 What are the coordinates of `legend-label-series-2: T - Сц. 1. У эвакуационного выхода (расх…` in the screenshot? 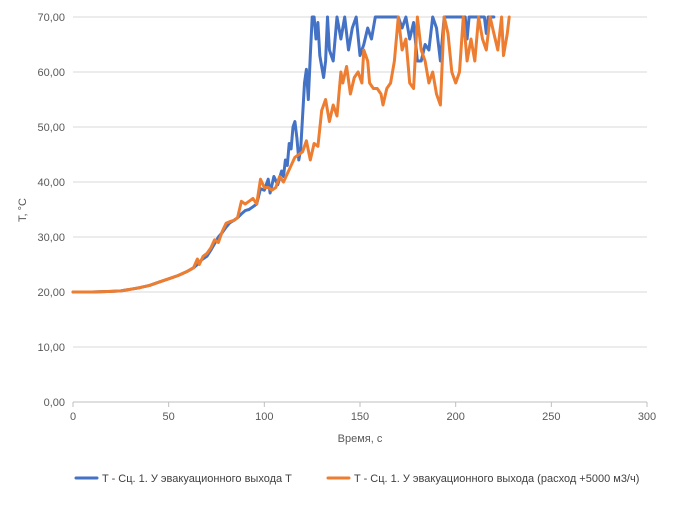 It's located at (496, 479).